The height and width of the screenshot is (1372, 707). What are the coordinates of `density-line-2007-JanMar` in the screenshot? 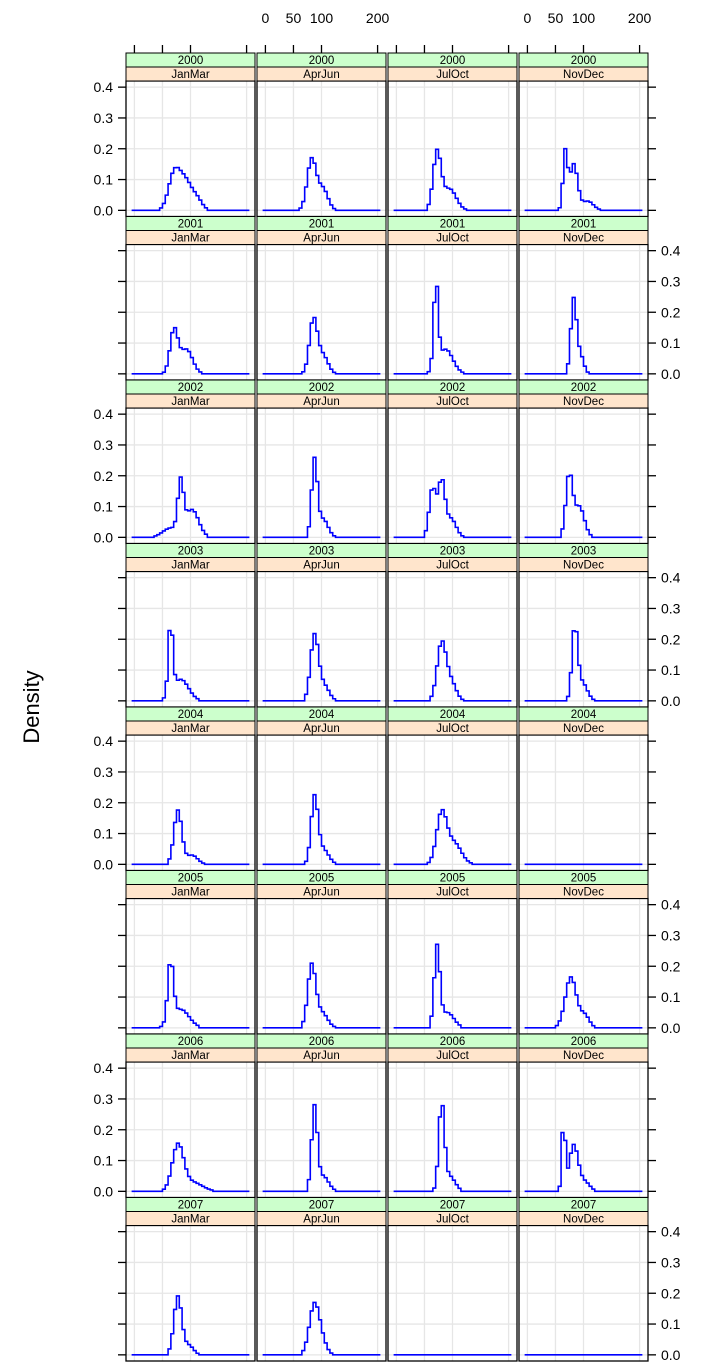 It's located at (190, 1325).